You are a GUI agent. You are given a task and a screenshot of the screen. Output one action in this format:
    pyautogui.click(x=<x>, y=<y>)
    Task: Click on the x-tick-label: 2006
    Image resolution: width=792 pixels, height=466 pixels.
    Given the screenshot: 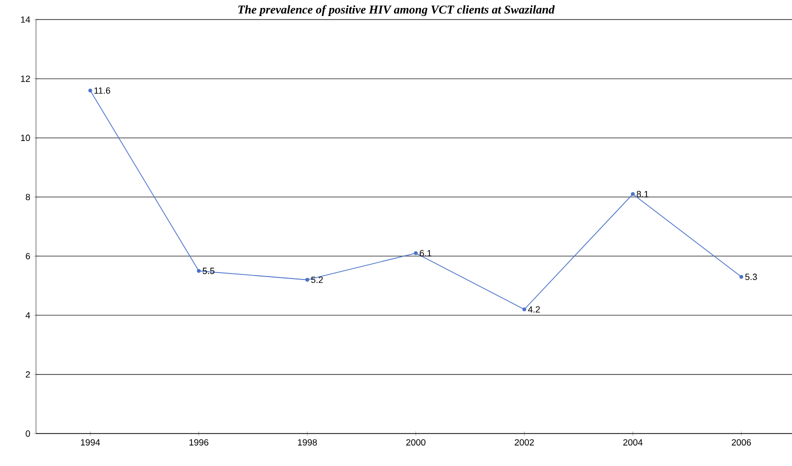 What is the action you would take?
    pyautogui.click(x=741, y=442)
    